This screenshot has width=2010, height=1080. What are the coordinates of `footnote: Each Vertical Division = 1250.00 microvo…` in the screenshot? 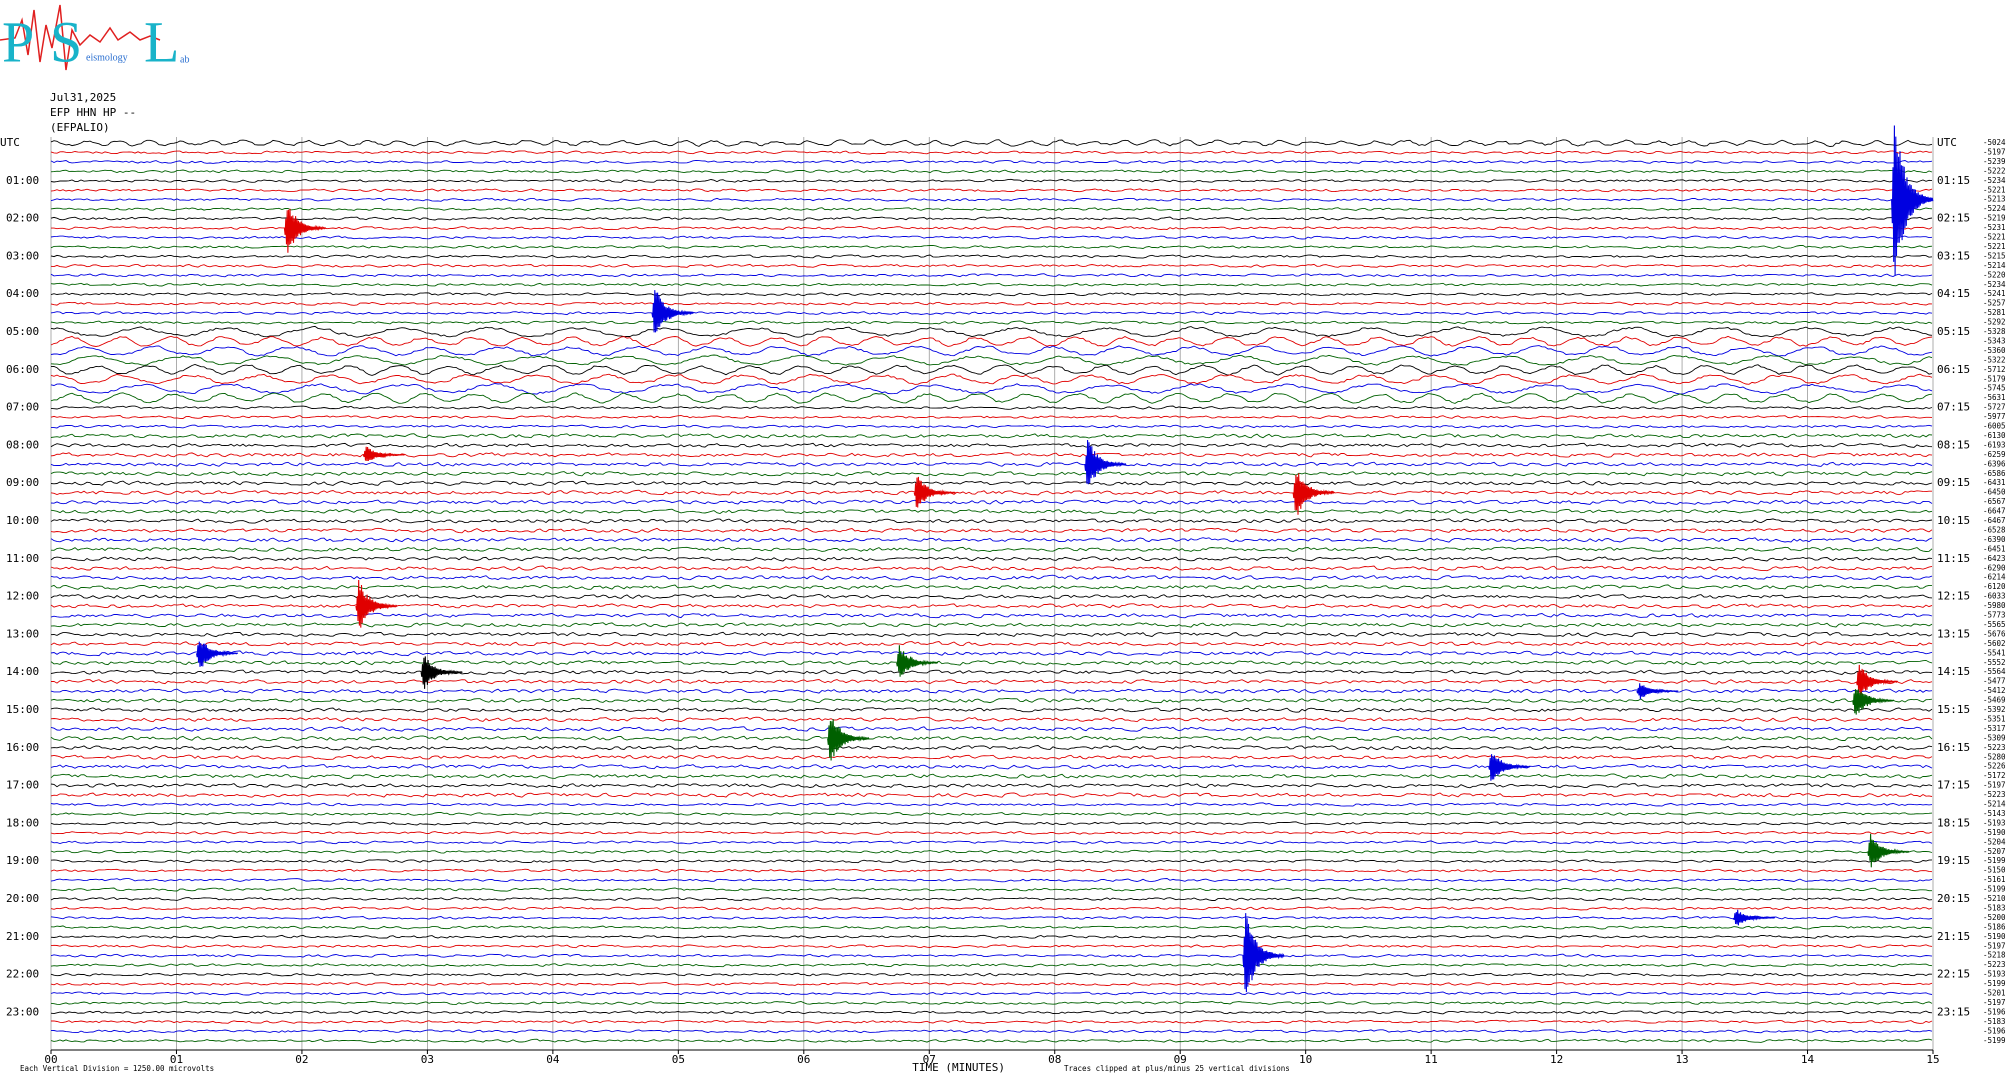 It's located at (117, 1068).